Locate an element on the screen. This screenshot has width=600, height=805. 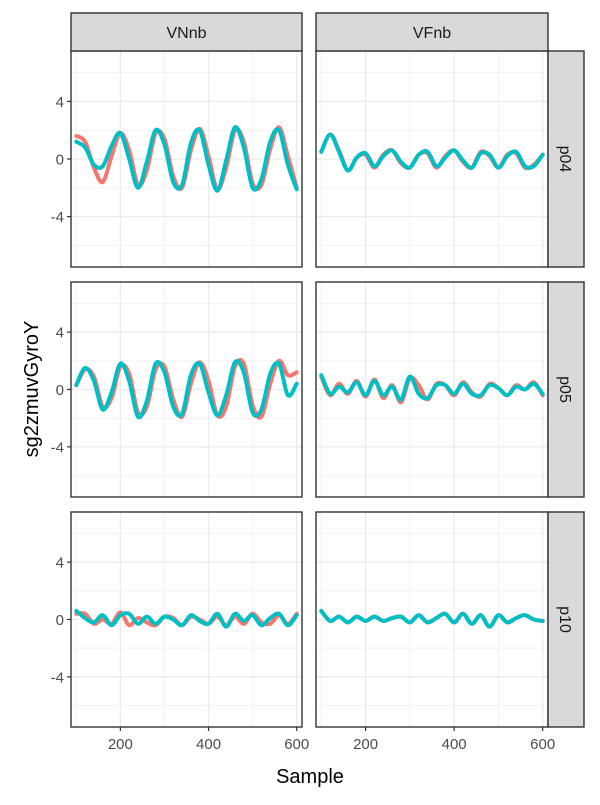
facet-label-row: p04 is located at coordinates (564, 159).